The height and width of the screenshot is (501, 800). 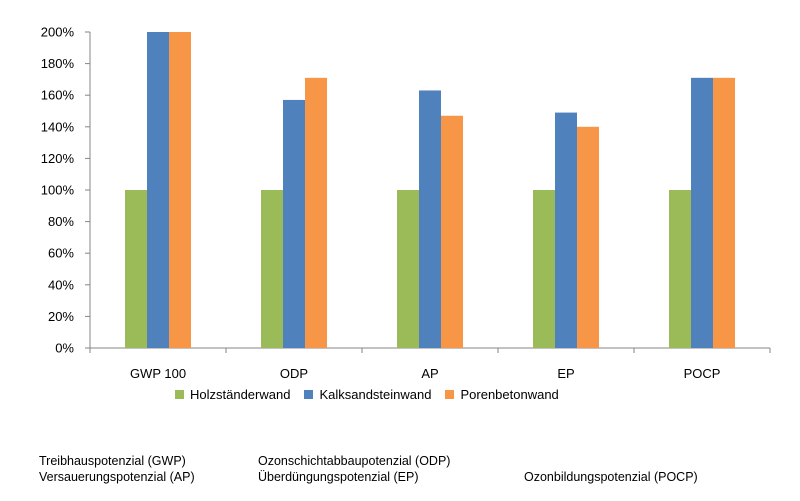 I want to click on x-tick-label: ODP, so click(x=294, y=373).